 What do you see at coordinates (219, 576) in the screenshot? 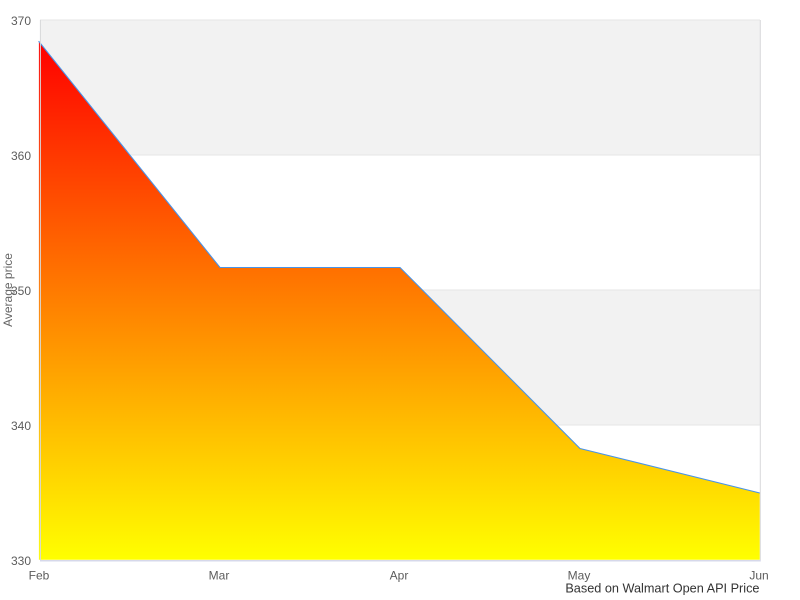
I see `svg-text: Mar` at bounding box center [219, 576].